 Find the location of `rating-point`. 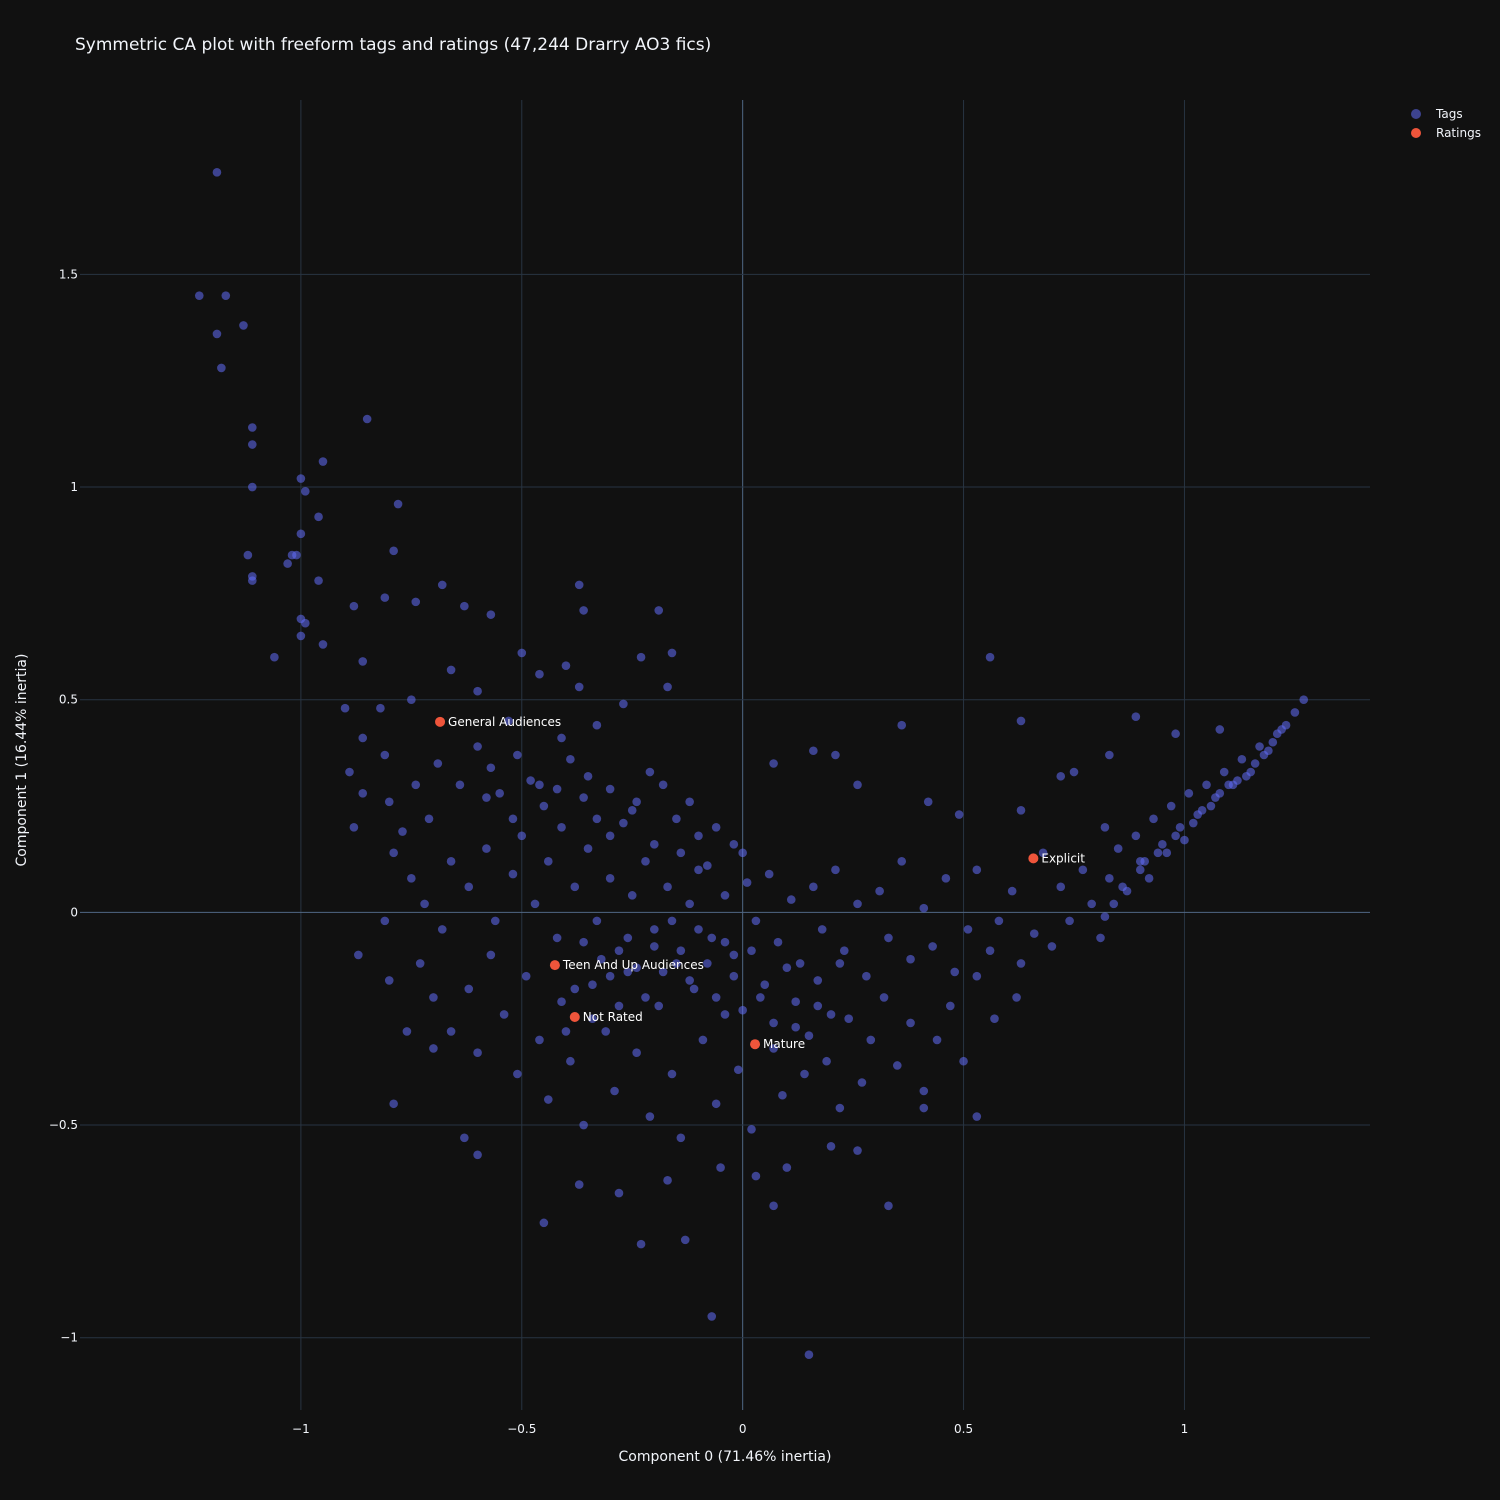

rating-point is located at coordinates (554, 965).